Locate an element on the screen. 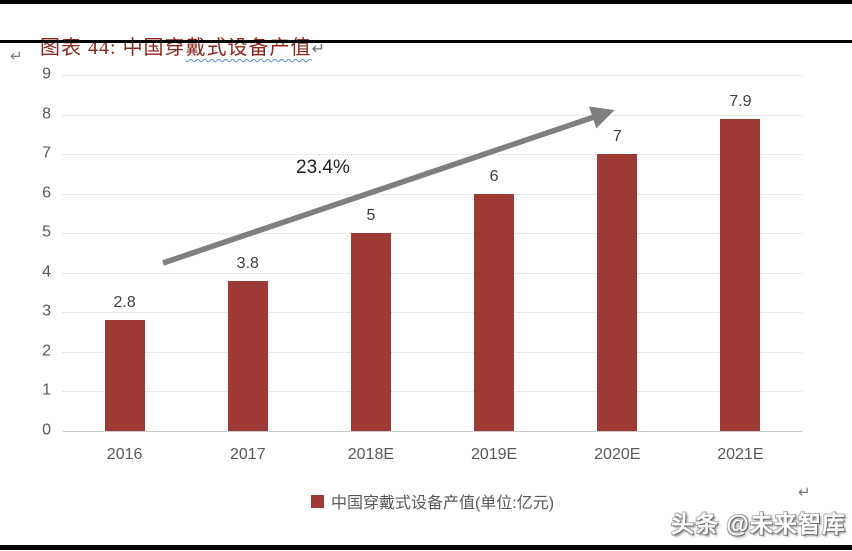 This screenshot has height=551, width=852. bar-value-label: 2.8 is located at coordinates (124, 303).